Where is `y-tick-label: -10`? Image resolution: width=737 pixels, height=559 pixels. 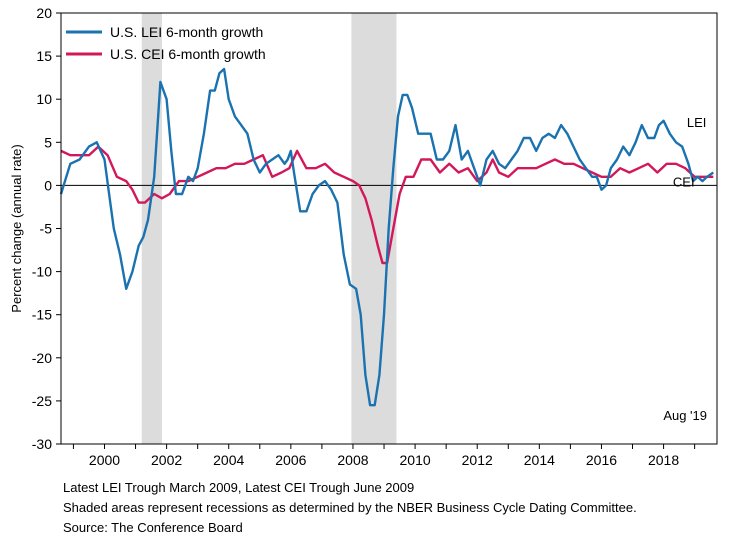 y-tick-label: -10 is located at coordinates (42, 272).